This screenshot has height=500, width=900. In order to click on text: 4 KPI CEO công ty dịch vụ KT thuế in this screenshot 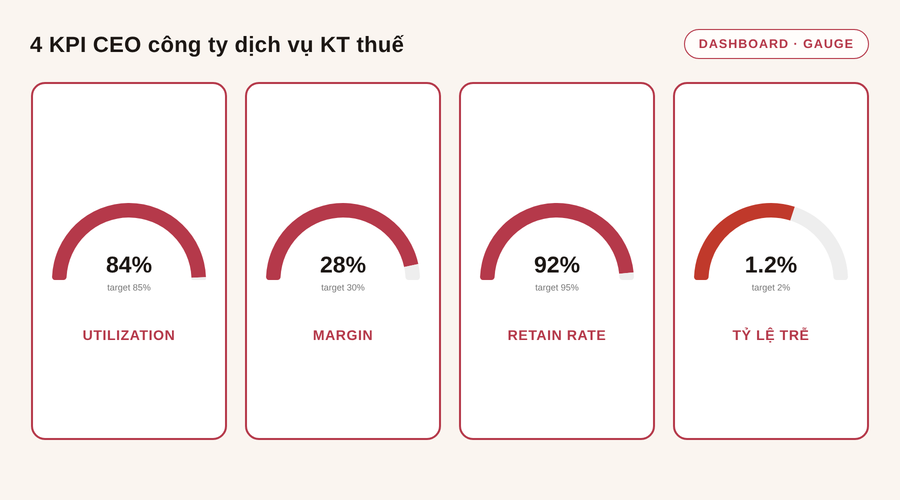, I will do `click(217, 45)`.